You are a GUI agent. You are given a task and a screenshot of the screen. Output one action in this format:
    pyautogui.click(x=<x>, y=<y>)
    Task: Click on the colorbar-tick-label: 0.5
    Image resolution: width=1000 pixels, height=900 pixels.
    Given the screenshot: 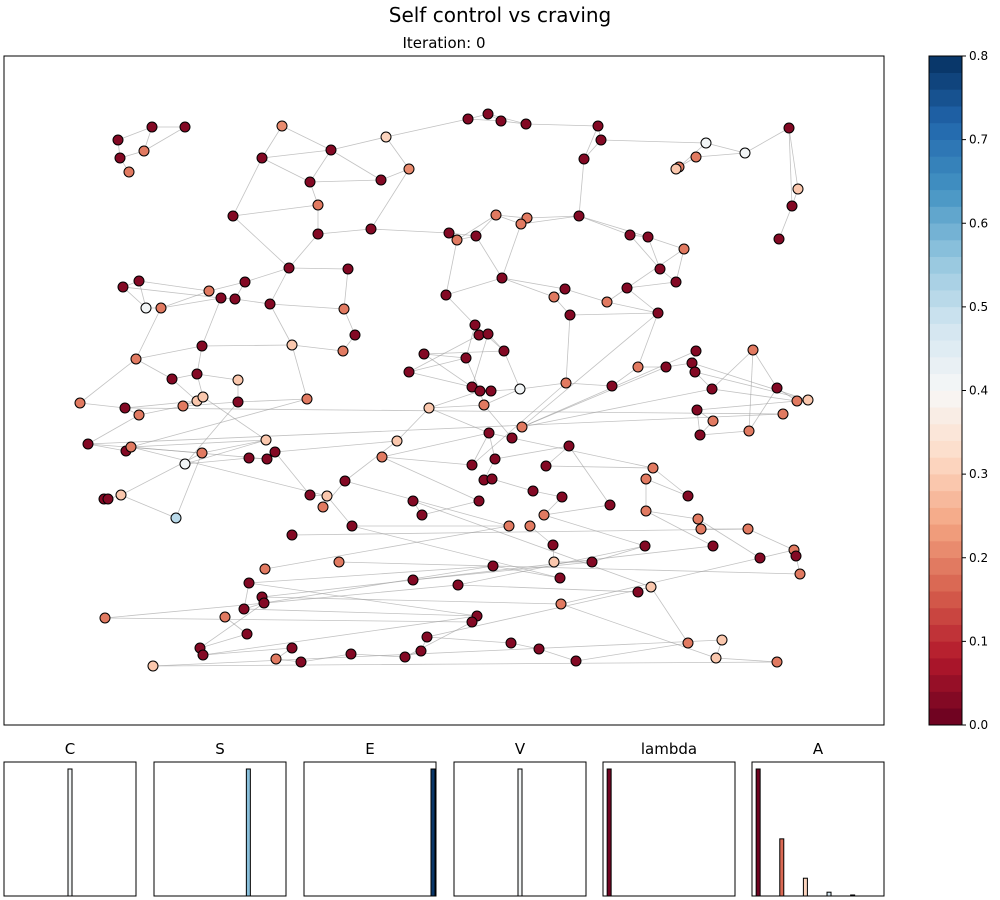 What is the action you would take?
    pyautogui.click(x=978, y=307)
    